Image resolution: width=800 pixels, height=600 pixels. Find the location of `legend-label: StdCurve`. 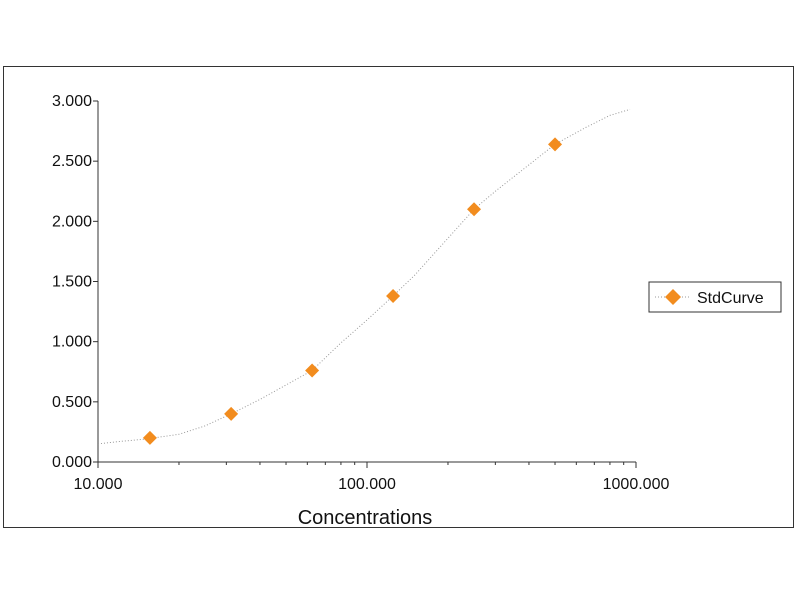

legend-label: StdCurve is located at coordinates (730, 298).